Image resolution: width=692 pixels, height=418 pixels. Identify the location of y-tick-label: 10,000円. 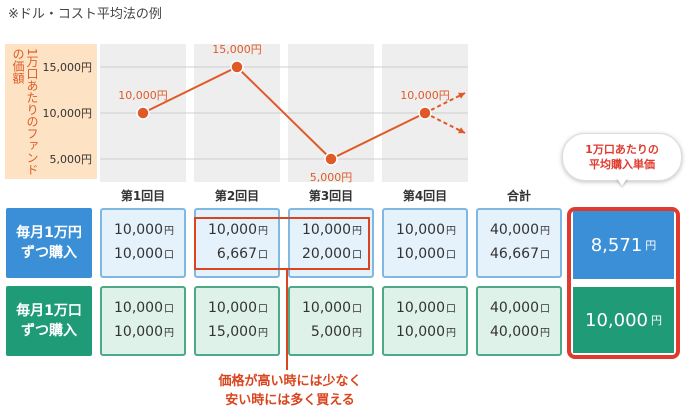
(67, 113).